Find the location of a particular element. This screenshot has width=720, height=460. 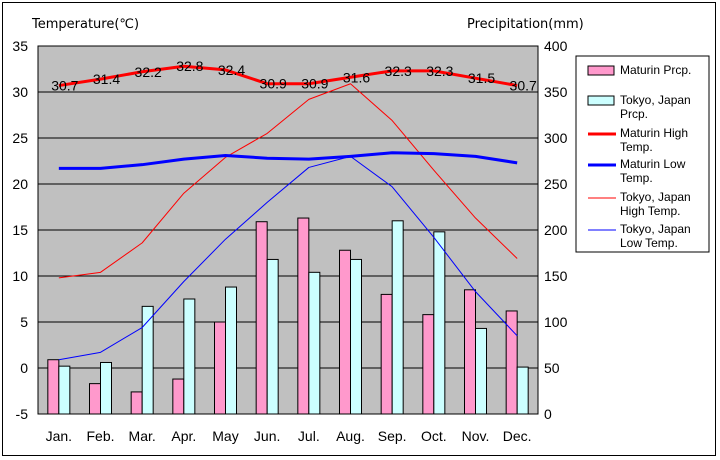

legend-box is located at coordinates (642, 154).